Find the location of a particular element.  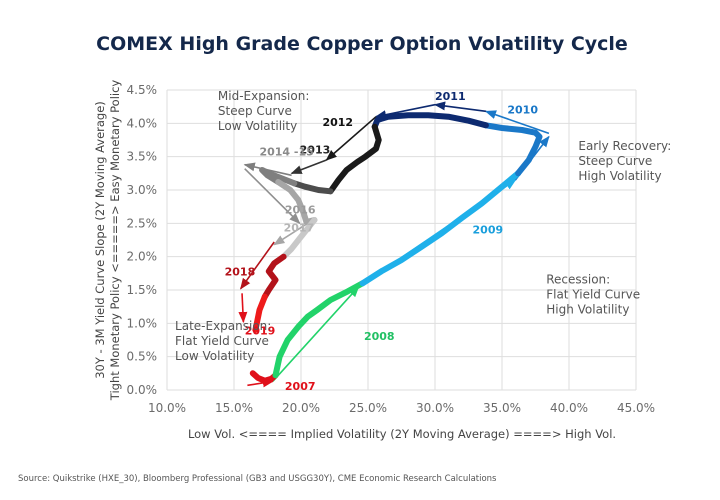

series-2008 is located at coordinates (319, 329).